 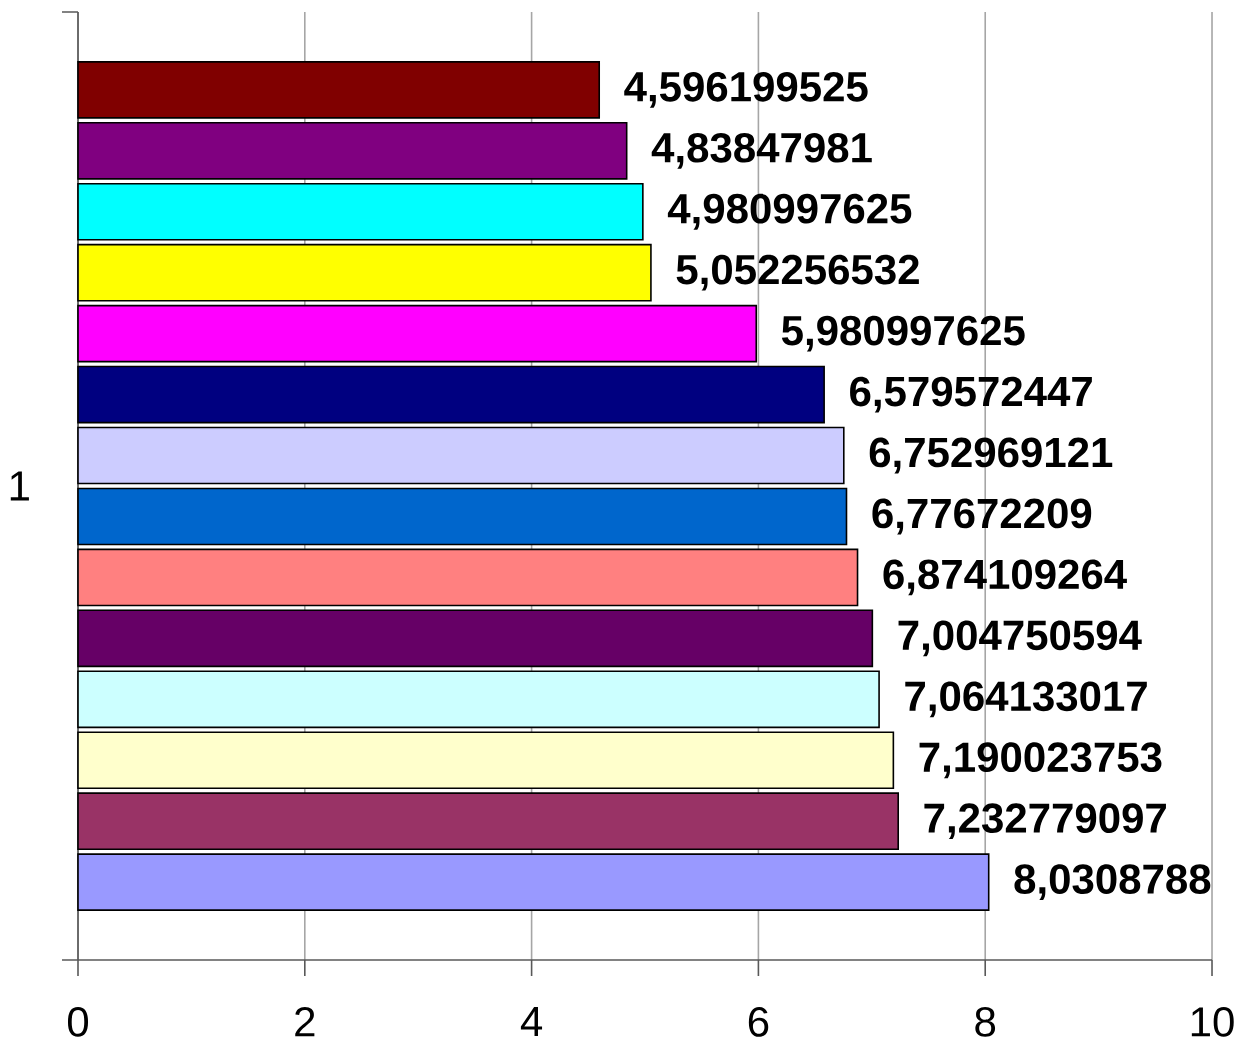 I want to click on y-axis-title: 1, so click(x=19, y=486).